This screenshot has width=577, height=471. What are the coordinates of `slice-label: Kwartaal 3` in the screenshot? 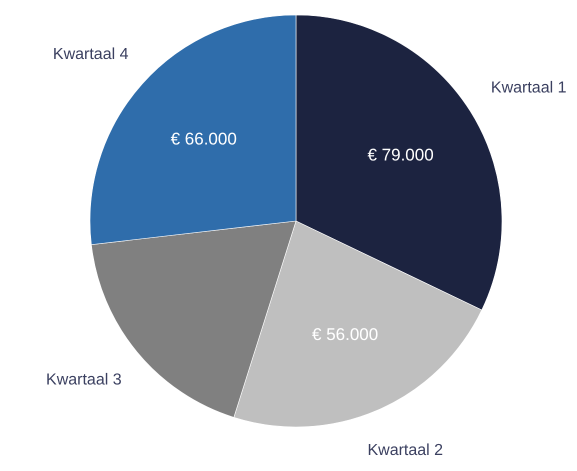 It's located at (84, 380).